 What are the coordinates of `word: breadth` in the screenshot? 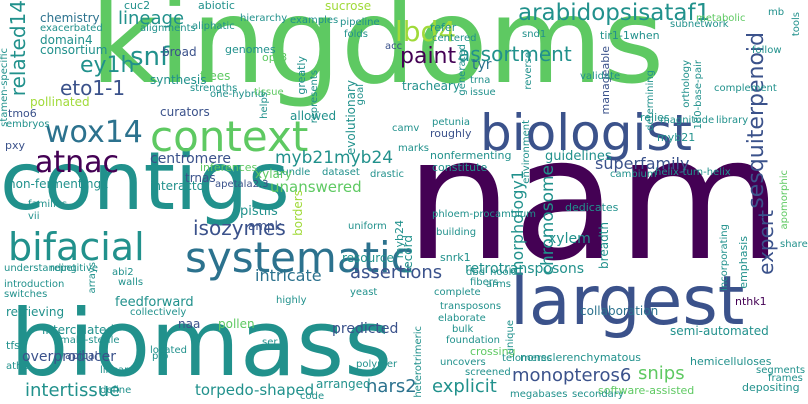 It's located at (604, 245).